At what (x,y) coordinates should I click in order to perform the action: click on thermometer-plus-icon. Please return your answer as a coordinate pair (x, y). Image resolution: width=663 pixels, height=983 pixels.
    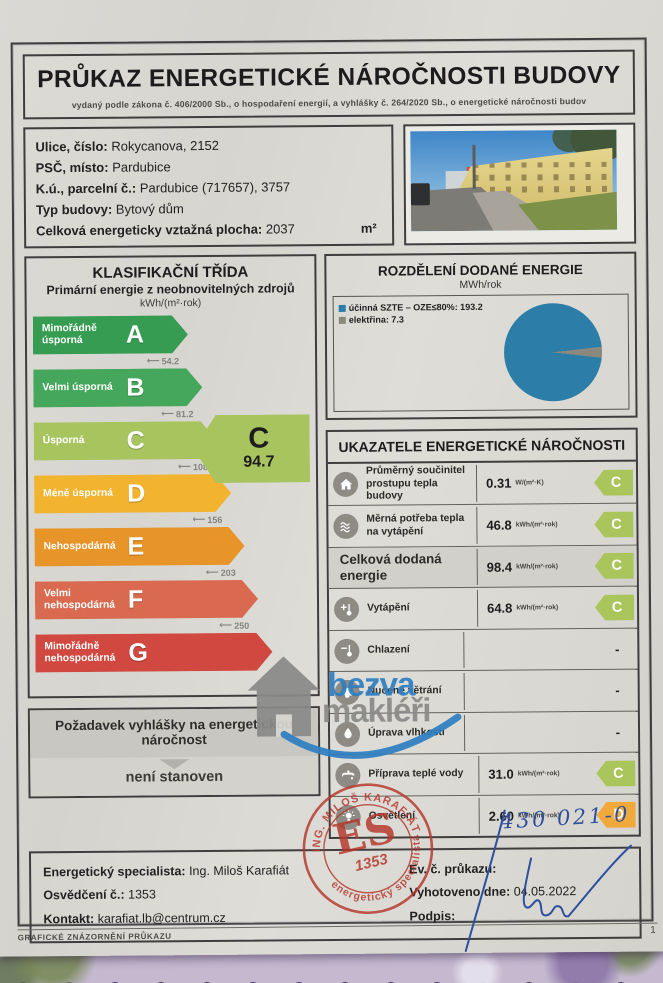
    Looking at the image, I should click on (346, 609).